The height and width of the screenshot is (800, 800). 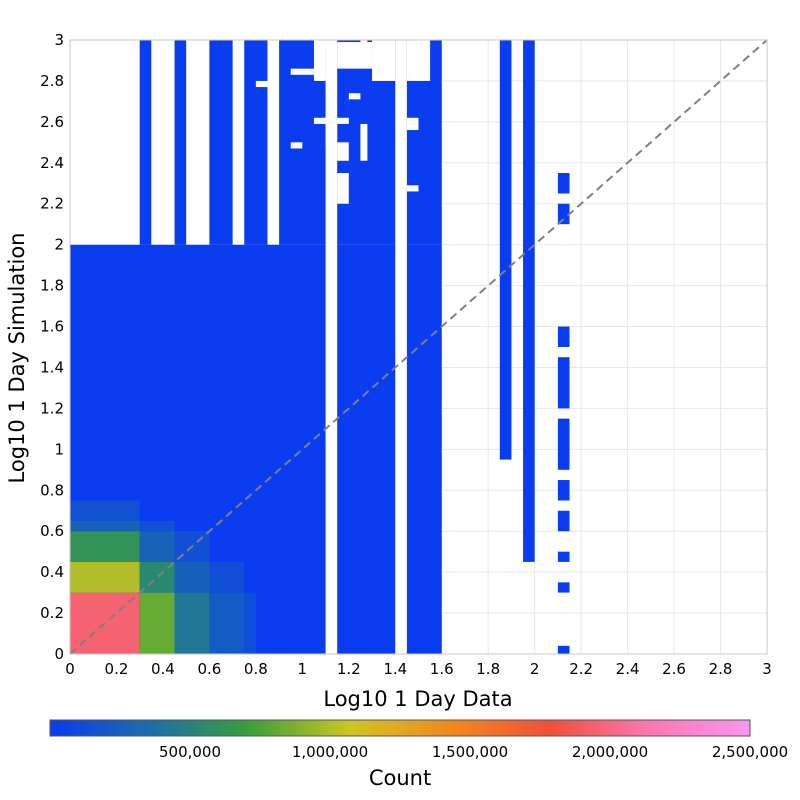 I want to click on y-tick-label: 1.4, so click(x=52, y=367).